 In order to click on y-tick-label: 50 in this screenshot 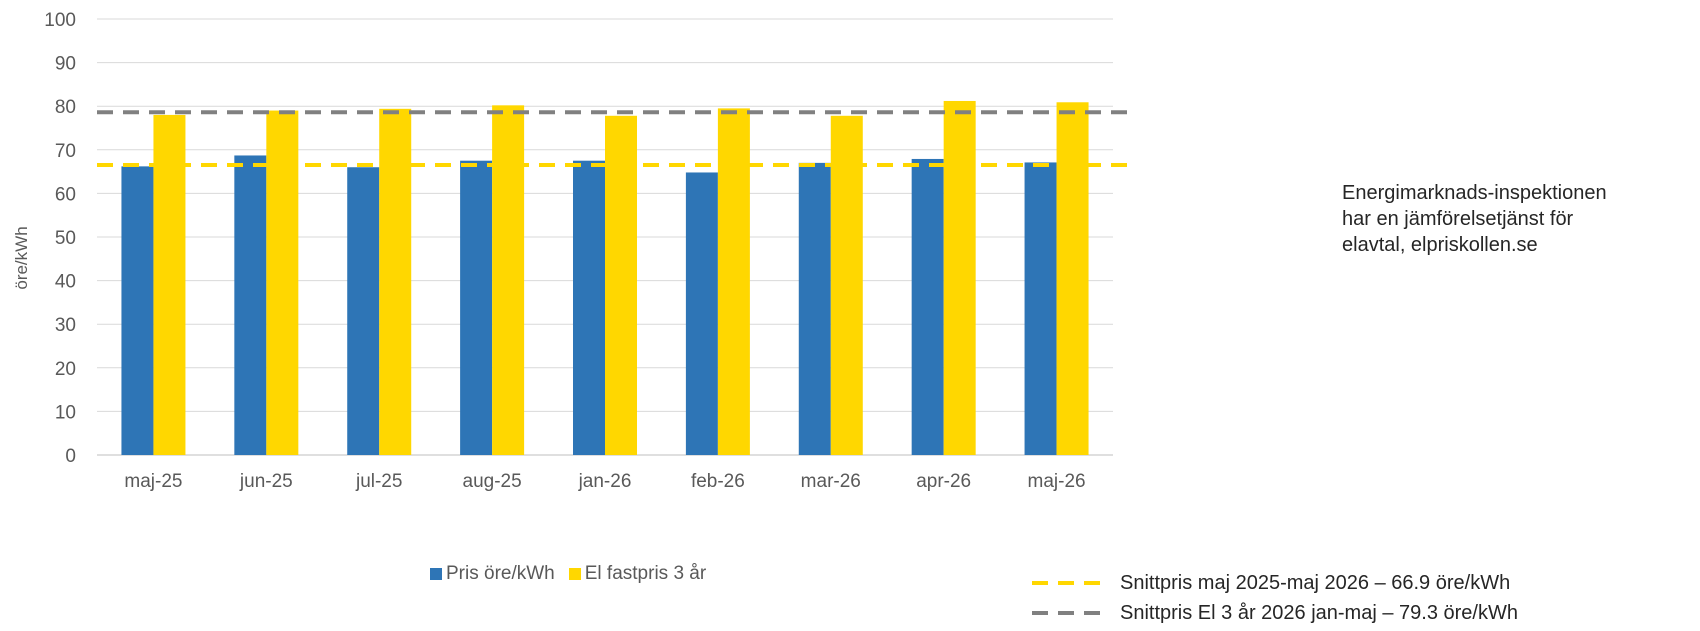, I will do `click(65, 238)`.